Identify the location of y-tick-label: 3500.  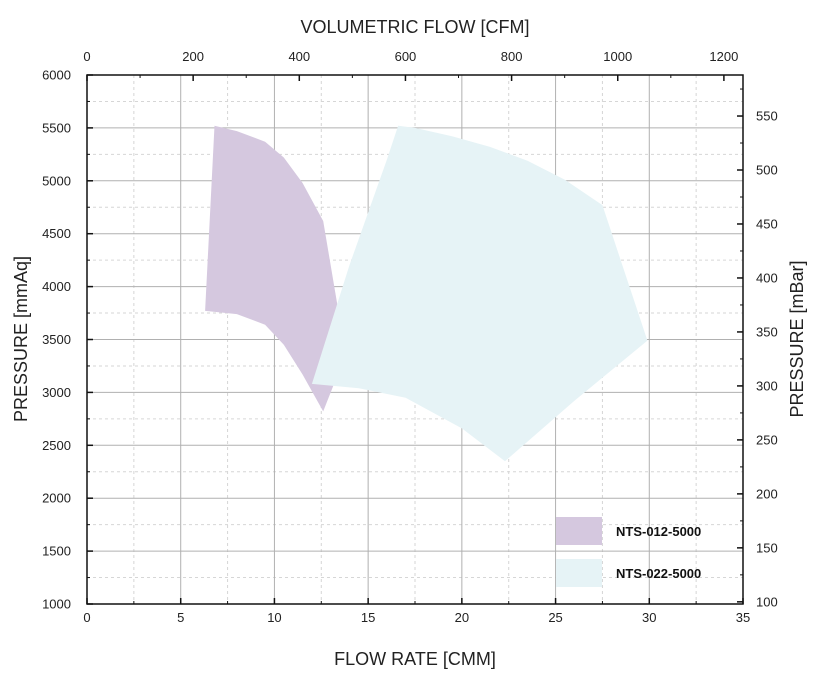
(56, 339).